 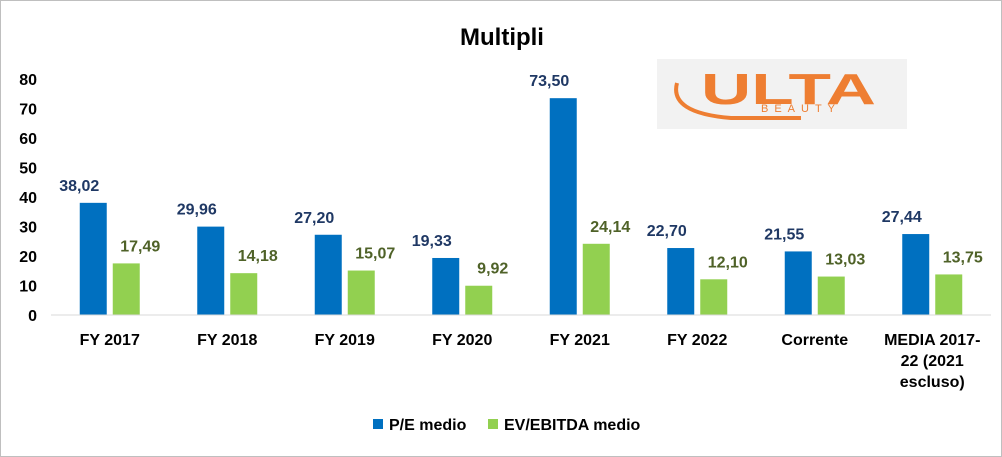 I want to click on x-tick-label: FY 2017, so click(x=110, y=340).